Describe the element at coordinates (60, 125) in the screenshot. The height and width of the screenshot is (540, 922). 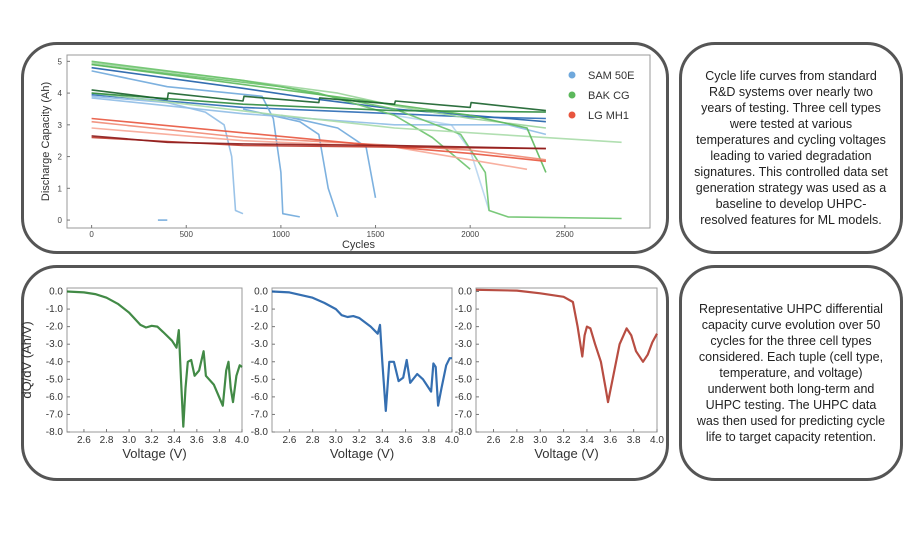
I see `y-tick-label: 3` at that location.